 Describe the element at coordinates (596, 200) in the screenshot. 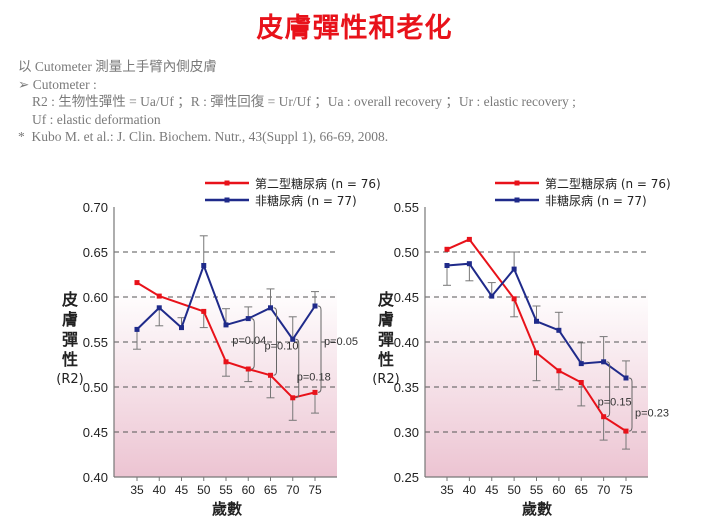

I see `legend-label: 非糖尿病 (n = 77)` at that location.